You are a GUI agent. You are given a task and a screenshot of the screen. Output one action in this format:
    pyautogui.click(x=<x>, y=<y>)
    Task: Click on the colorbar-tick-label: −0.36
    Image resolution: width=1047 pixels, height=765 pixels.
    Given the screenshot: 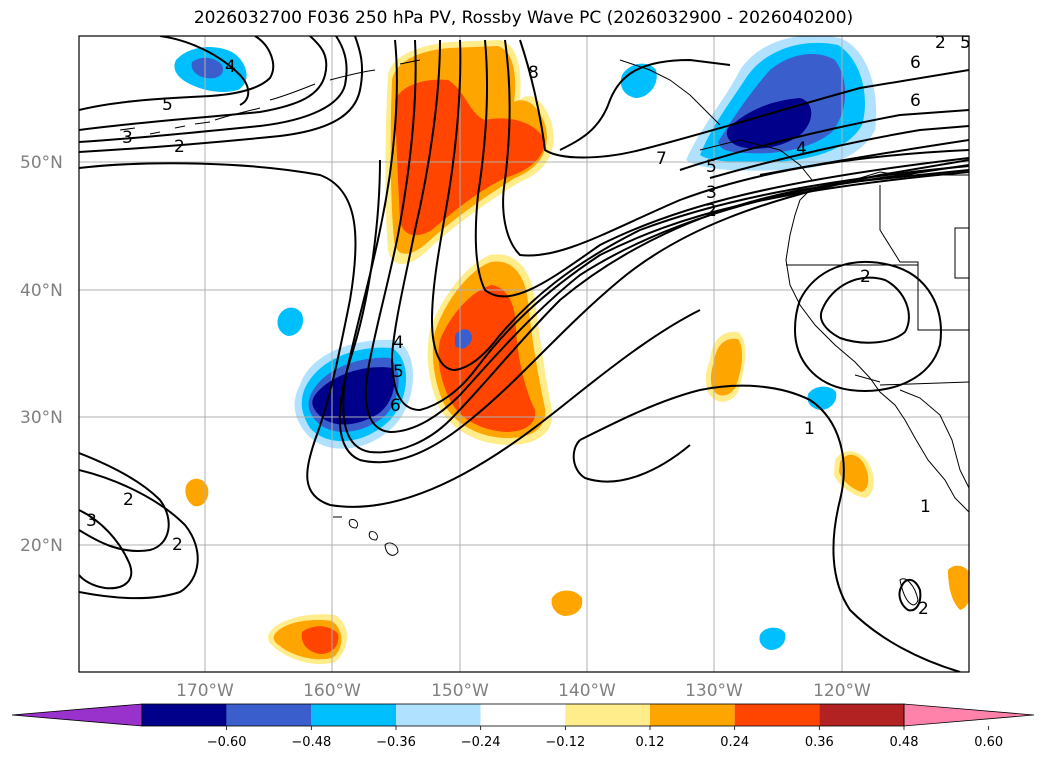 What is the action you would take?
    pyautogui.click(x=396, y=742)
    